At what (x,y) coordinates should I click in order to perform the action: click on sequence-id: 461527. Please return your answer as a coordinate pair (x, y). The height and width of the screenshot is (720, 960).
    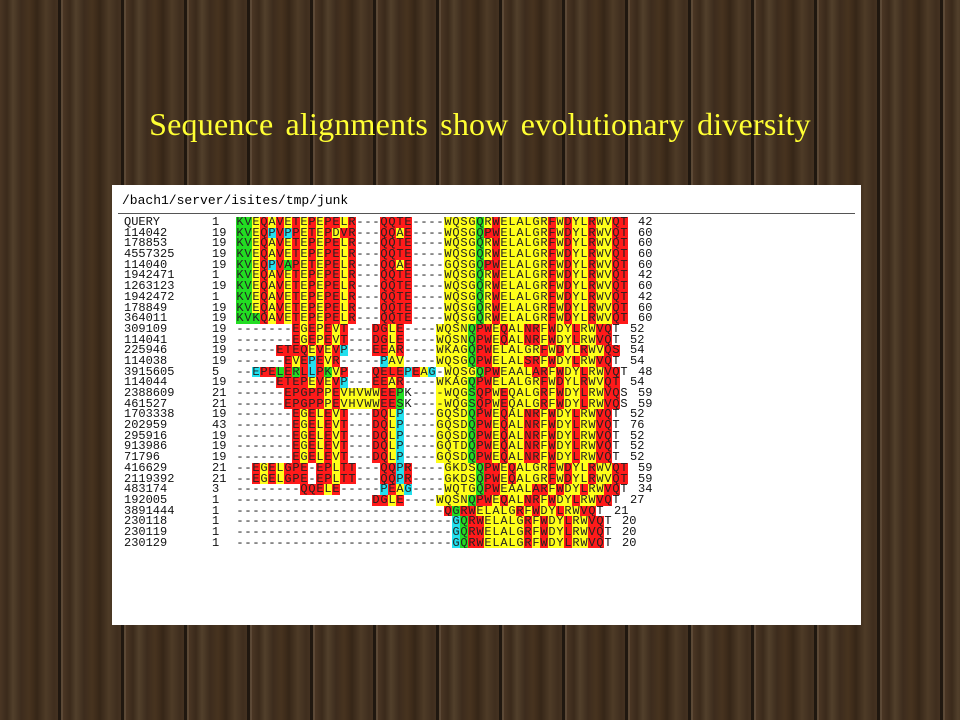
    Looking at the image, I should click on (146, 403).